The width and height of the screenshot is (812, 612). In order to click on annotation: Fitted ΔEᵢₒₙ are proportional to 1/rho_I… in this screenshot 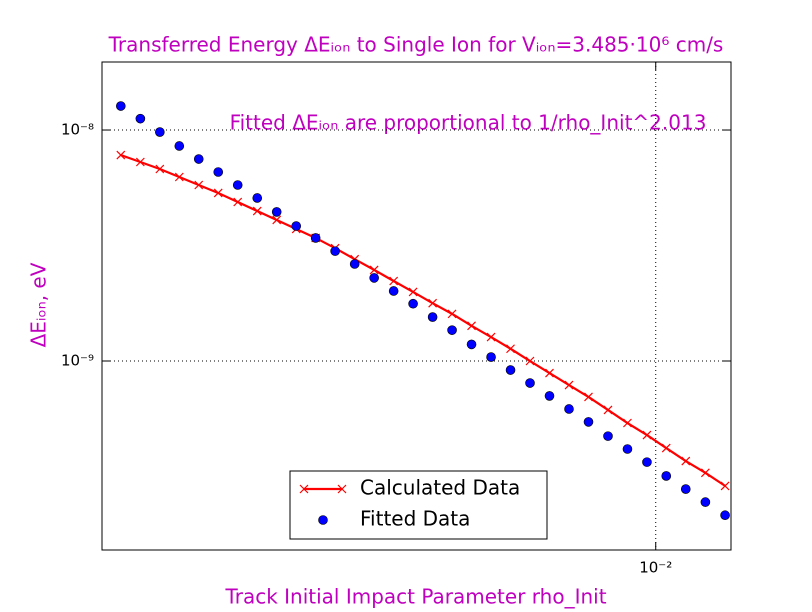, I will do `click(468, 123)`.